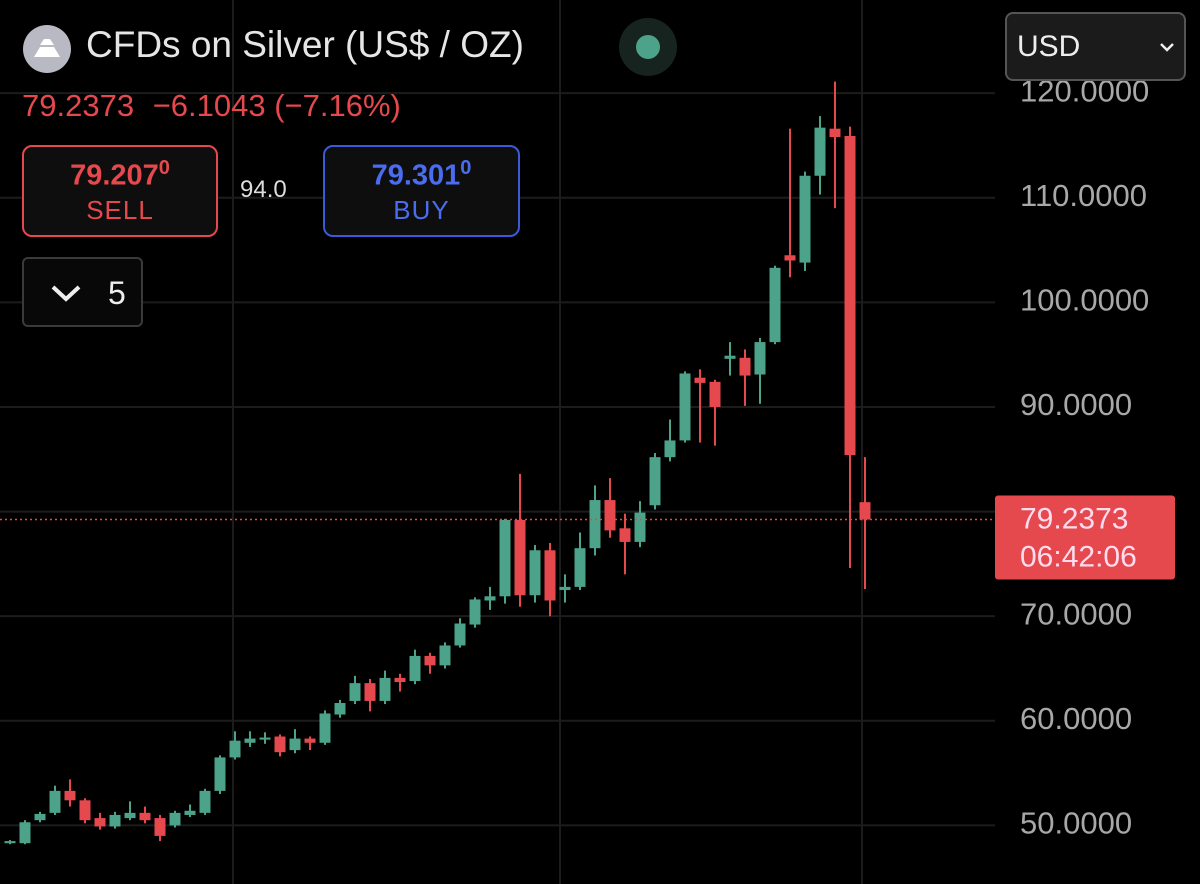  What do you see at coordinates (1076, 718) in the screenshot?
I see `y-tick-label: 60.0000` at bounding box center [1076, 718].